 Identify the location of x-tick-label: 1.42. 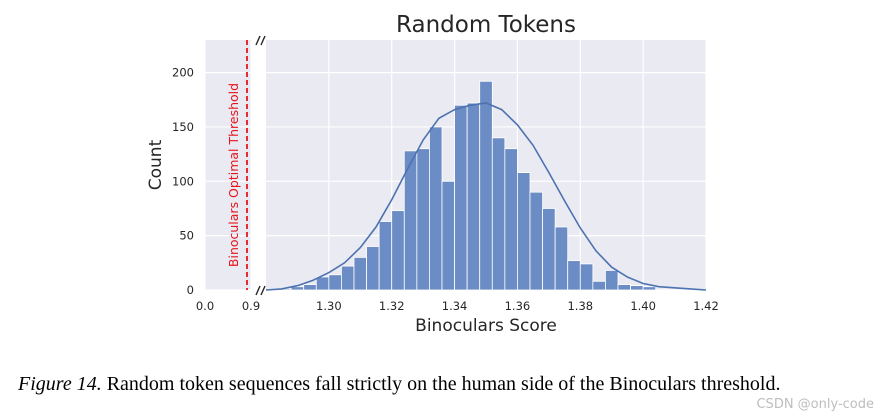
(706, 306).